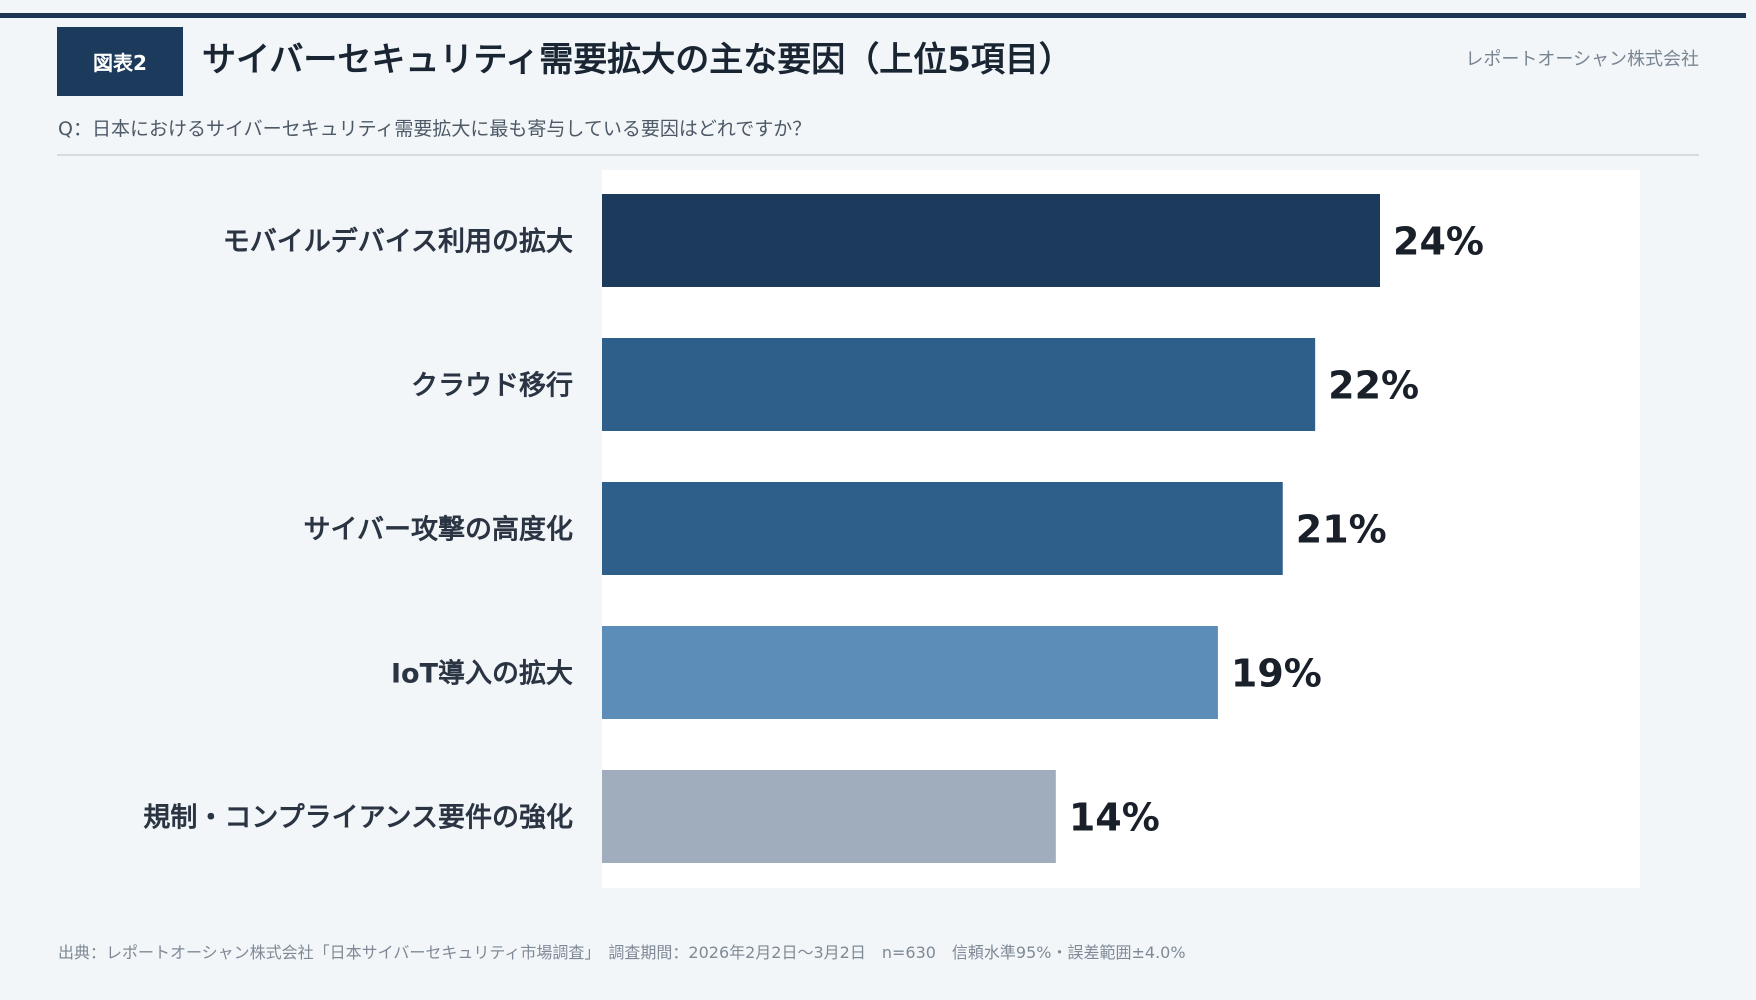  Describe the element at coordinates (637, 60) in the screenshot. I see `chart-title: サイバーセキュリティ需要拡大の主な要因（上位5項目）` at that location.